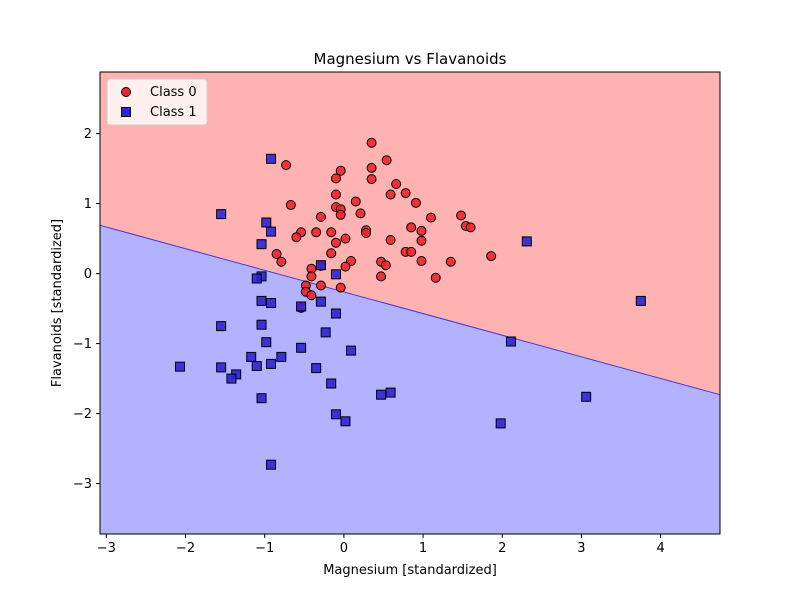 The height and width of the screenshot is (600, 800). Describe the element at coordinates (410, 570) in the screenshot. I see `x-axis-label: Magnesium [standardized]` at that location.